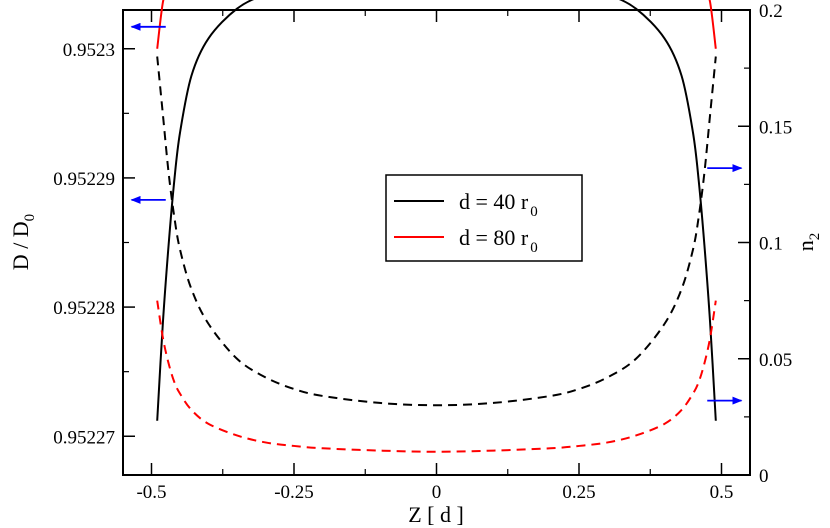 The image size is (830, 528). I want to click on x-tick-label: 0, so click(437, 492).